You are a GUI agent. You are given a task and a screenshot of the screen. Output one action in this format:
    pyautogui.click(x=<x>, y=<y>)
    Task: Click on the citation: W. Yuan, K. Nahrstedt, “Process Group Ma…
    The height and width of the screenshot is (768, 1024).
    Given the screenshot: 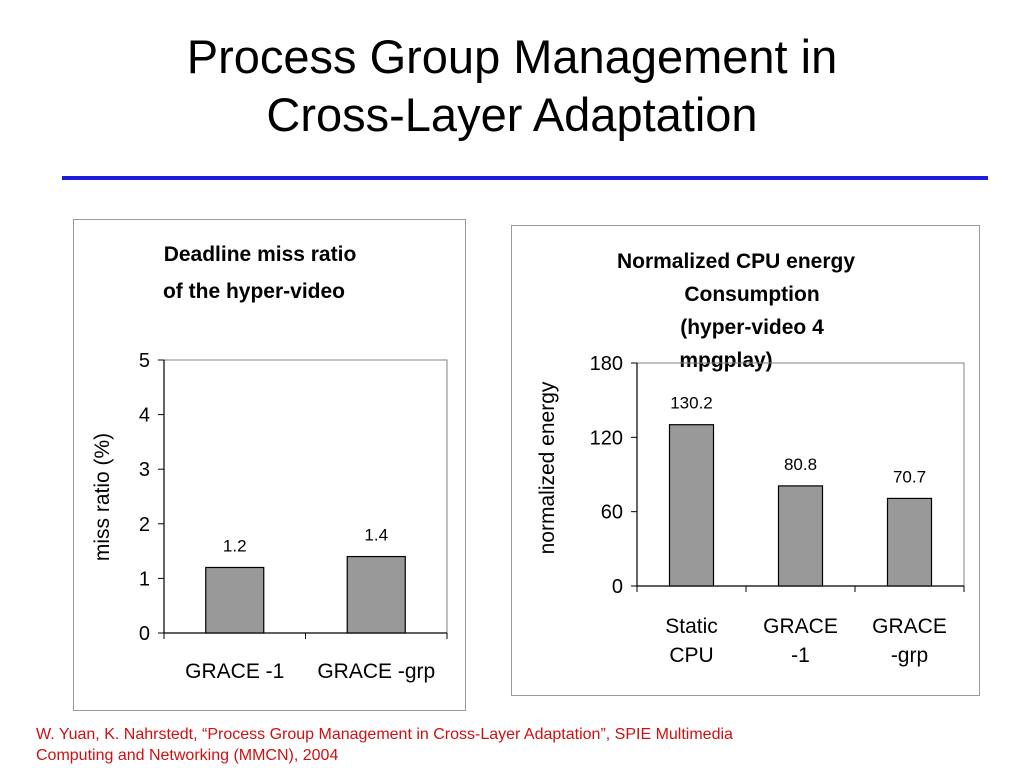 What is the action you would take?
    pyautogui.click(x=516, y=745)
    